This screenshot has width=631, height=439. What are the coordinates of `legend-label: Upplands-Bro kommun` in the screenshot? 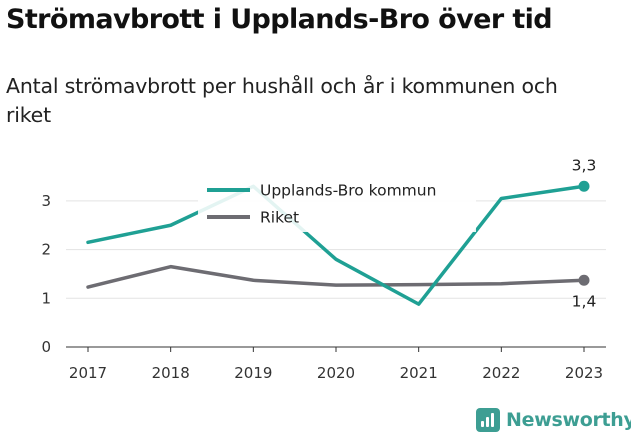 It's located at (348, 191).